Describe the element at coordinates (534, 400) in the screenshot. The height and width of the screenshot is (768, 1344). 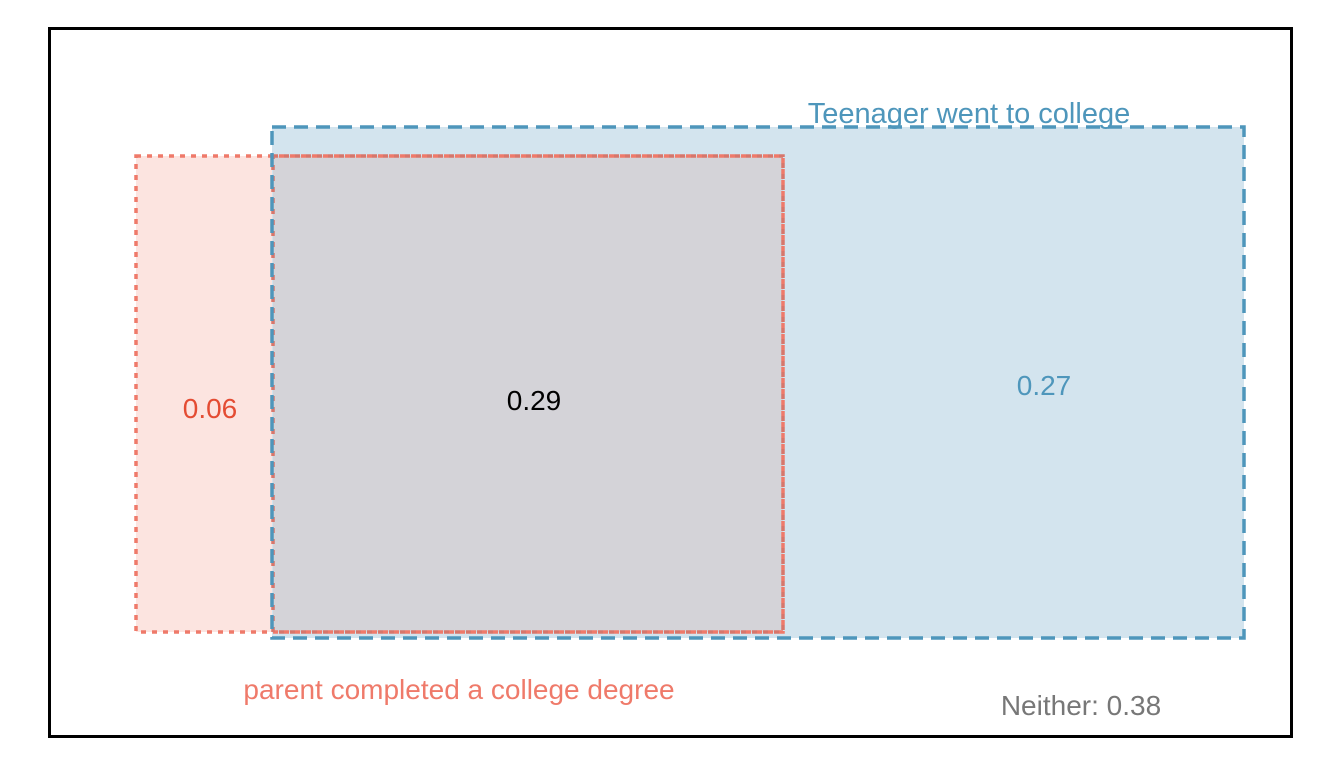
I see `overlap-value: 0.29` at that location.